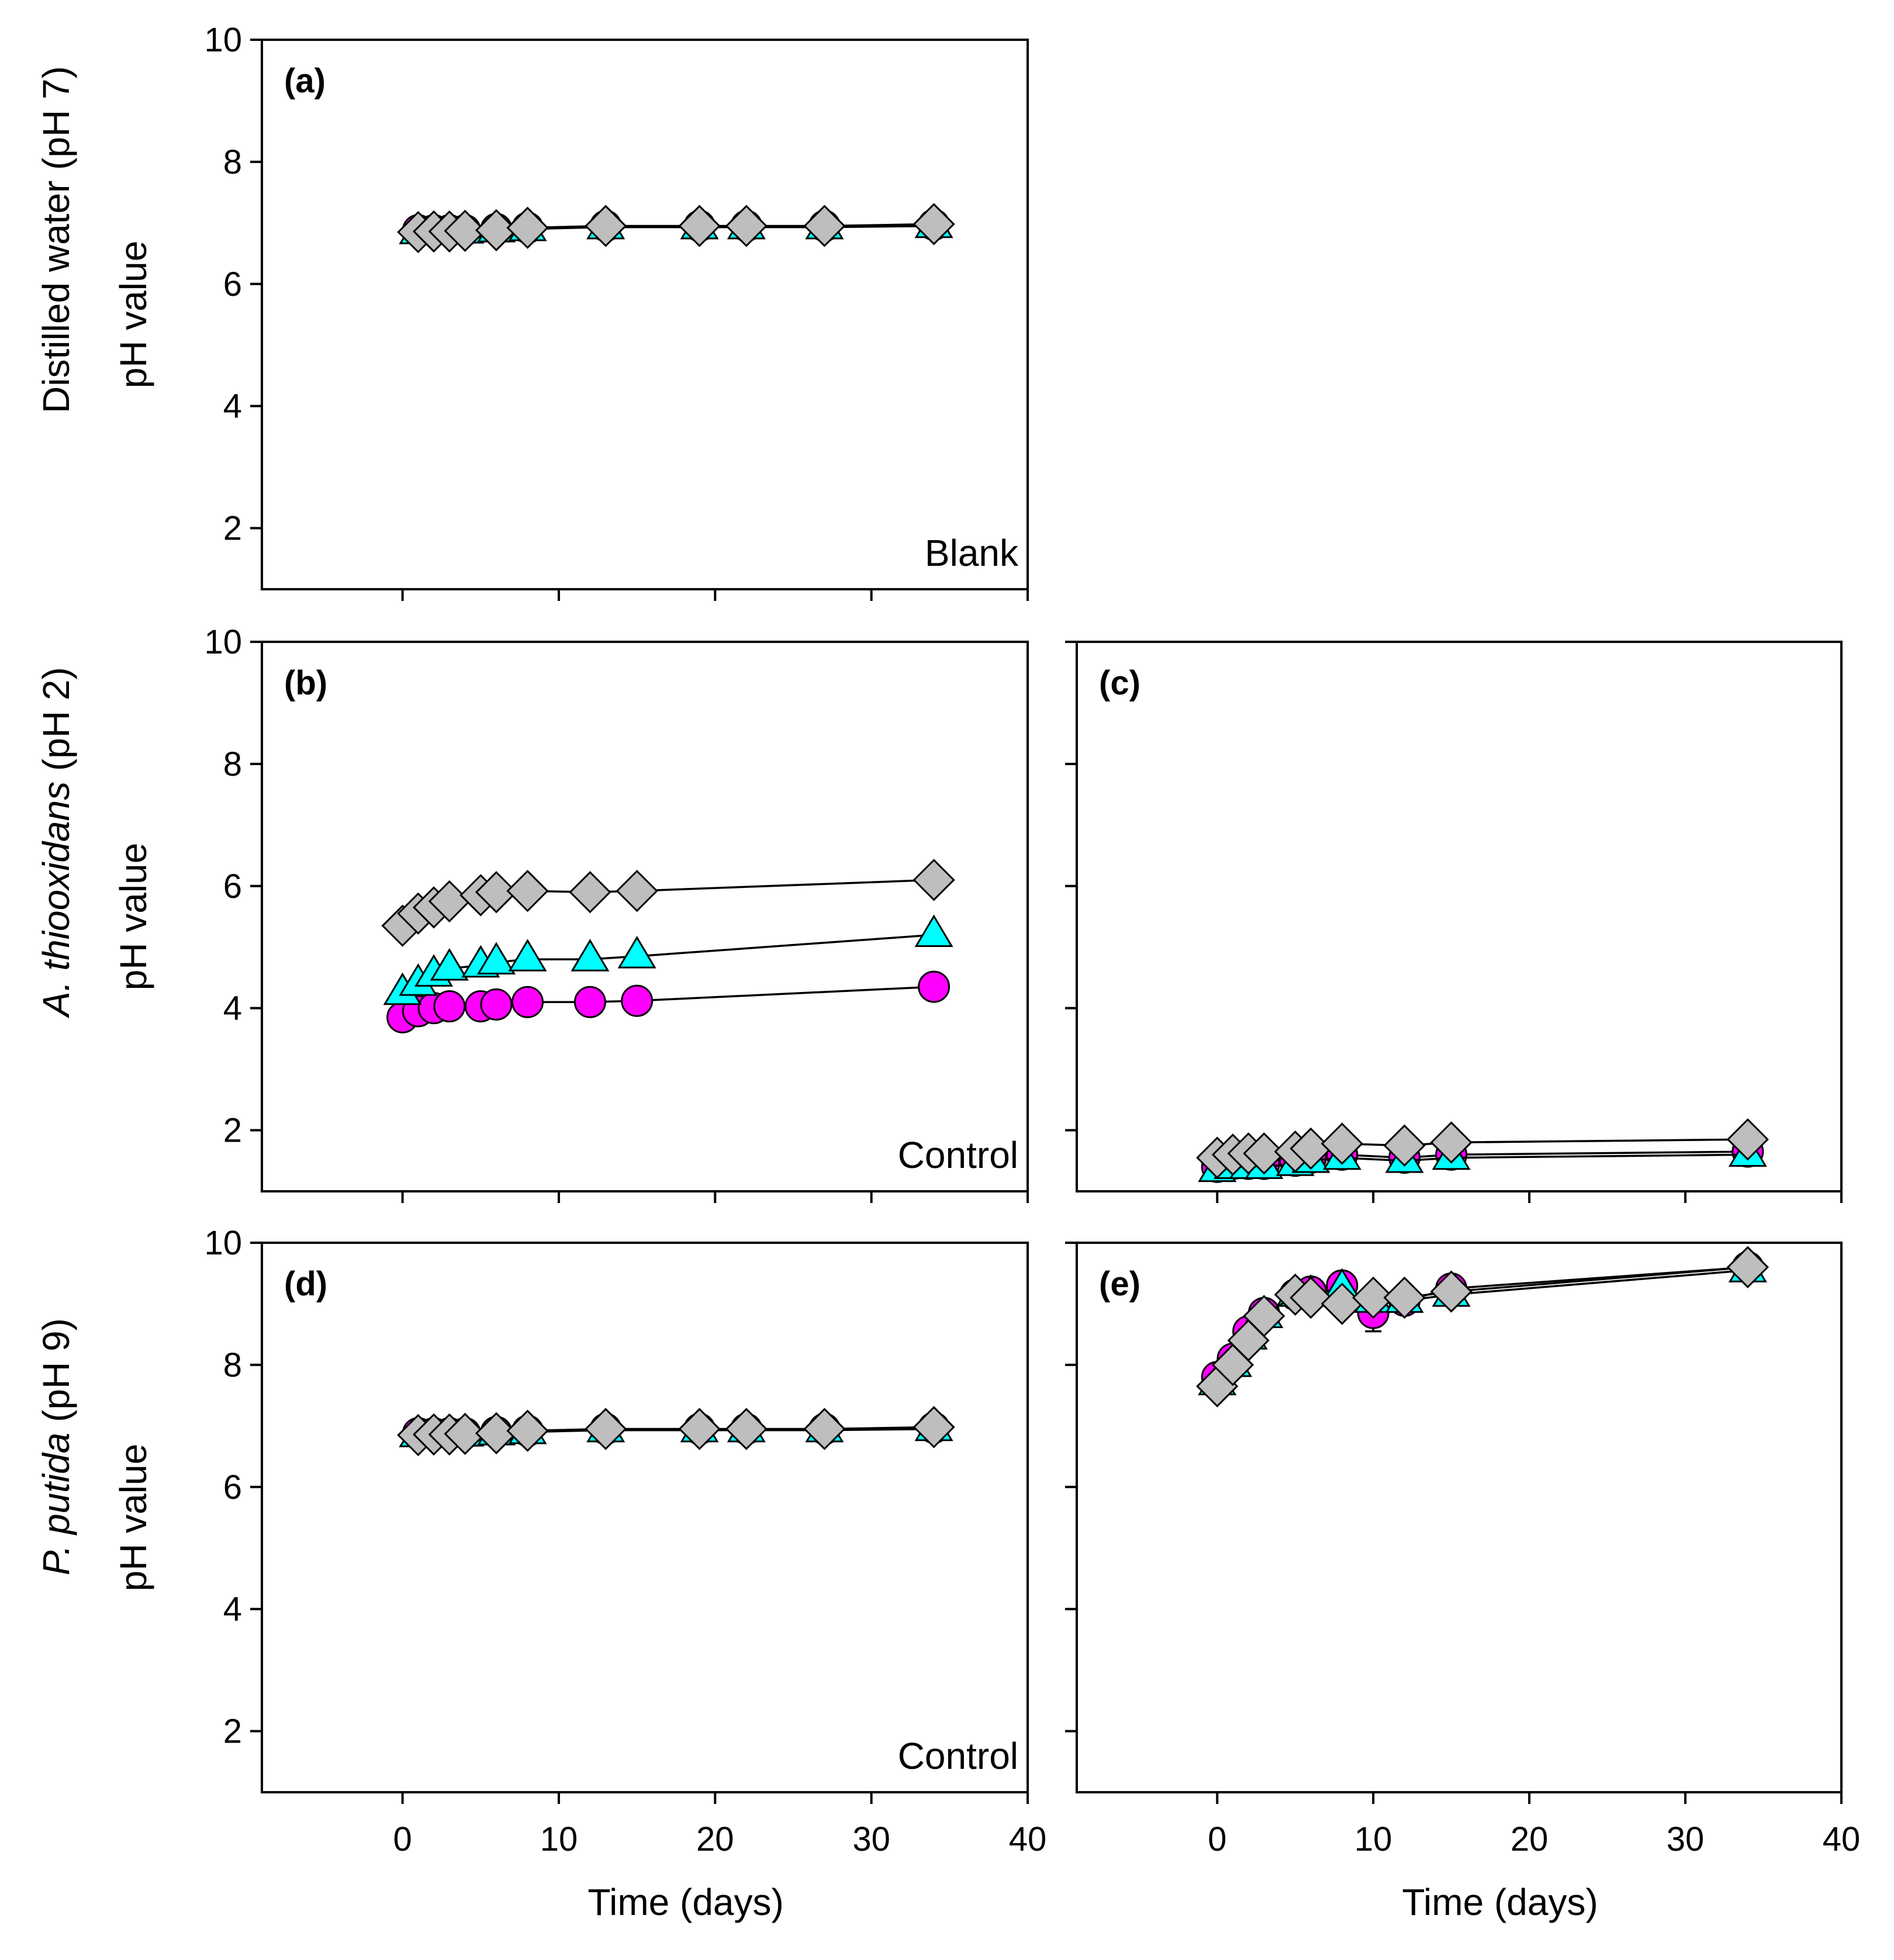 Image resolution: width=1894 pixels, height=1960 pixels. Describe the element at coordinates (1119, 683) in the screenshot. I see `panel-label: (c)` at that location.